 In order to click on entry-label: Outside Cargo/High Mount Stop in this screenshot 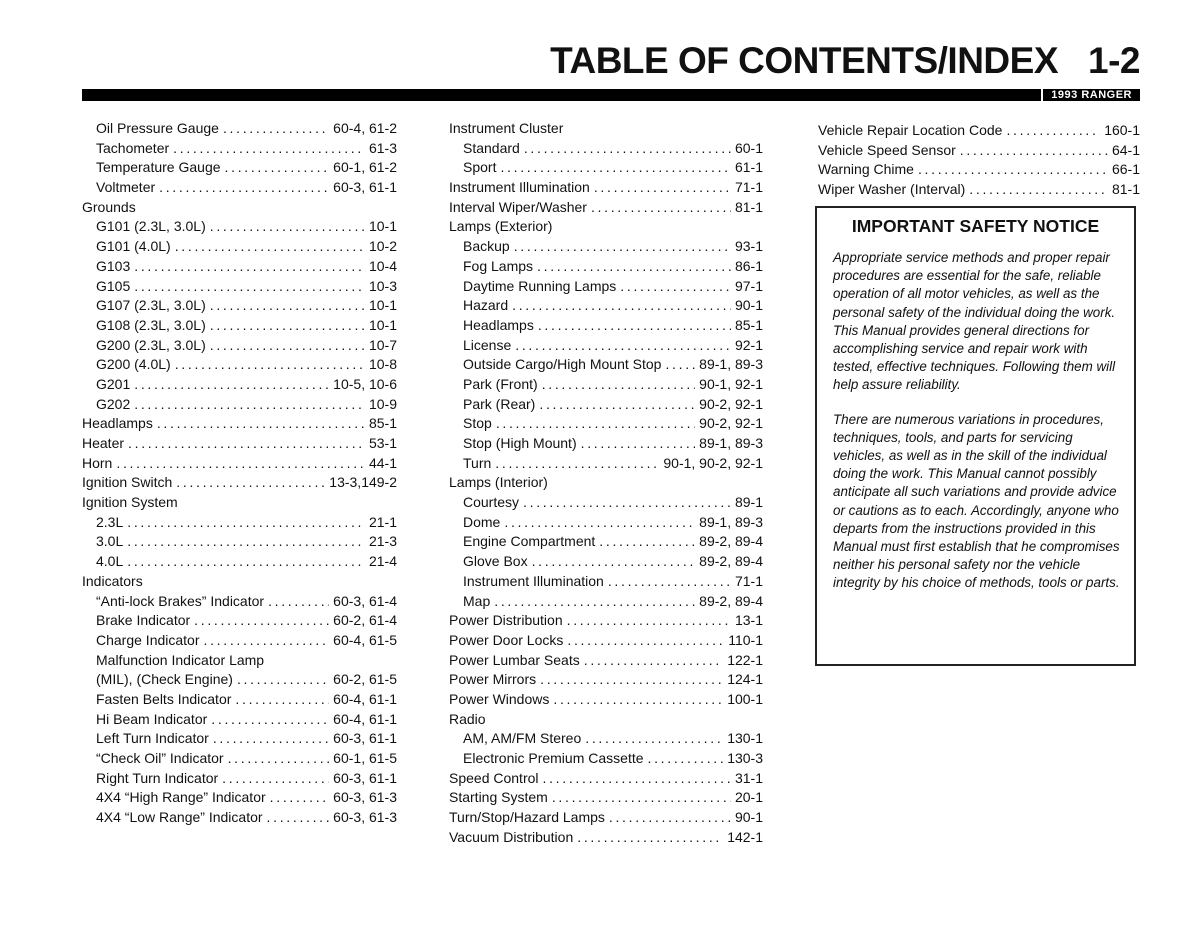, I will do `click(562, 364)`.